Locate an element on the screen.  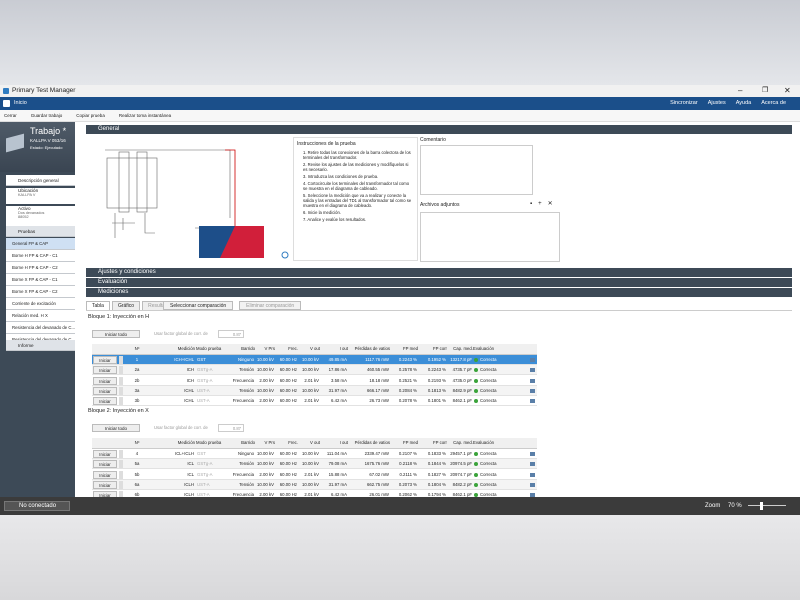
report-item: Informe is located at coordinates (40, 345).